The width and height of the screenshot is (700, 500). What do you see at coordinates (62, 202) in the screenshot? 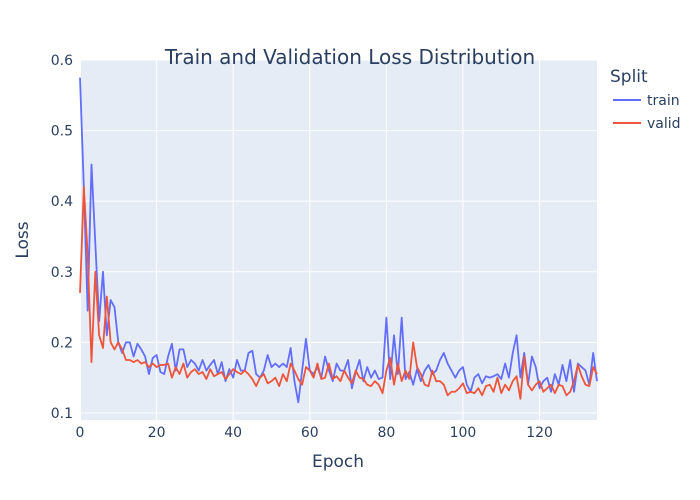
I see `y-tick-label: 0.4` at bounding box center [62, 202].